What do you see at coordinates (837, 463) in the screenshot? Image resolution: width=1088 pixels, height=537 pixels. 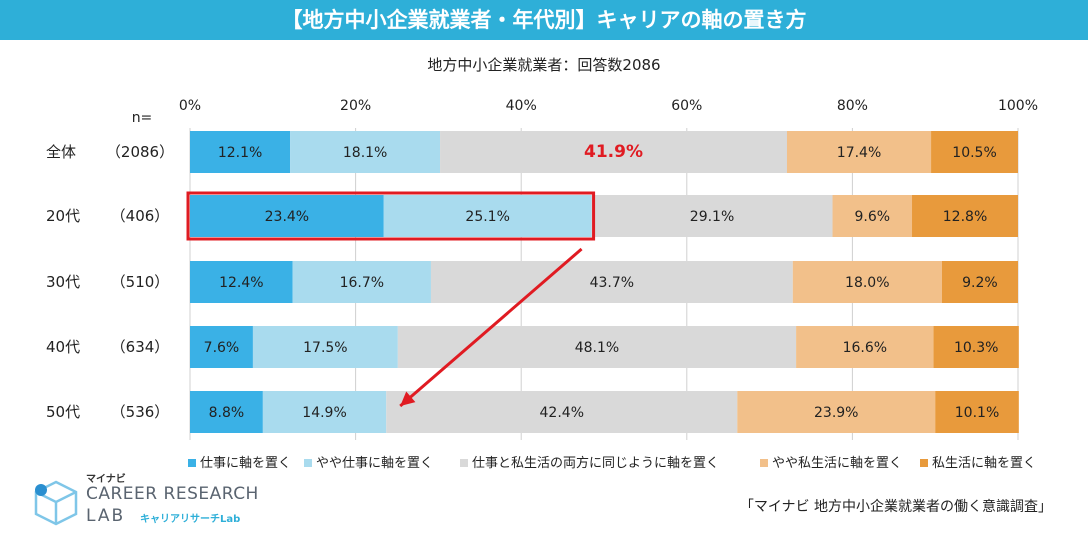 I see `legend-label: やや私生活に軸を置く` at bounding box center [837, 463].